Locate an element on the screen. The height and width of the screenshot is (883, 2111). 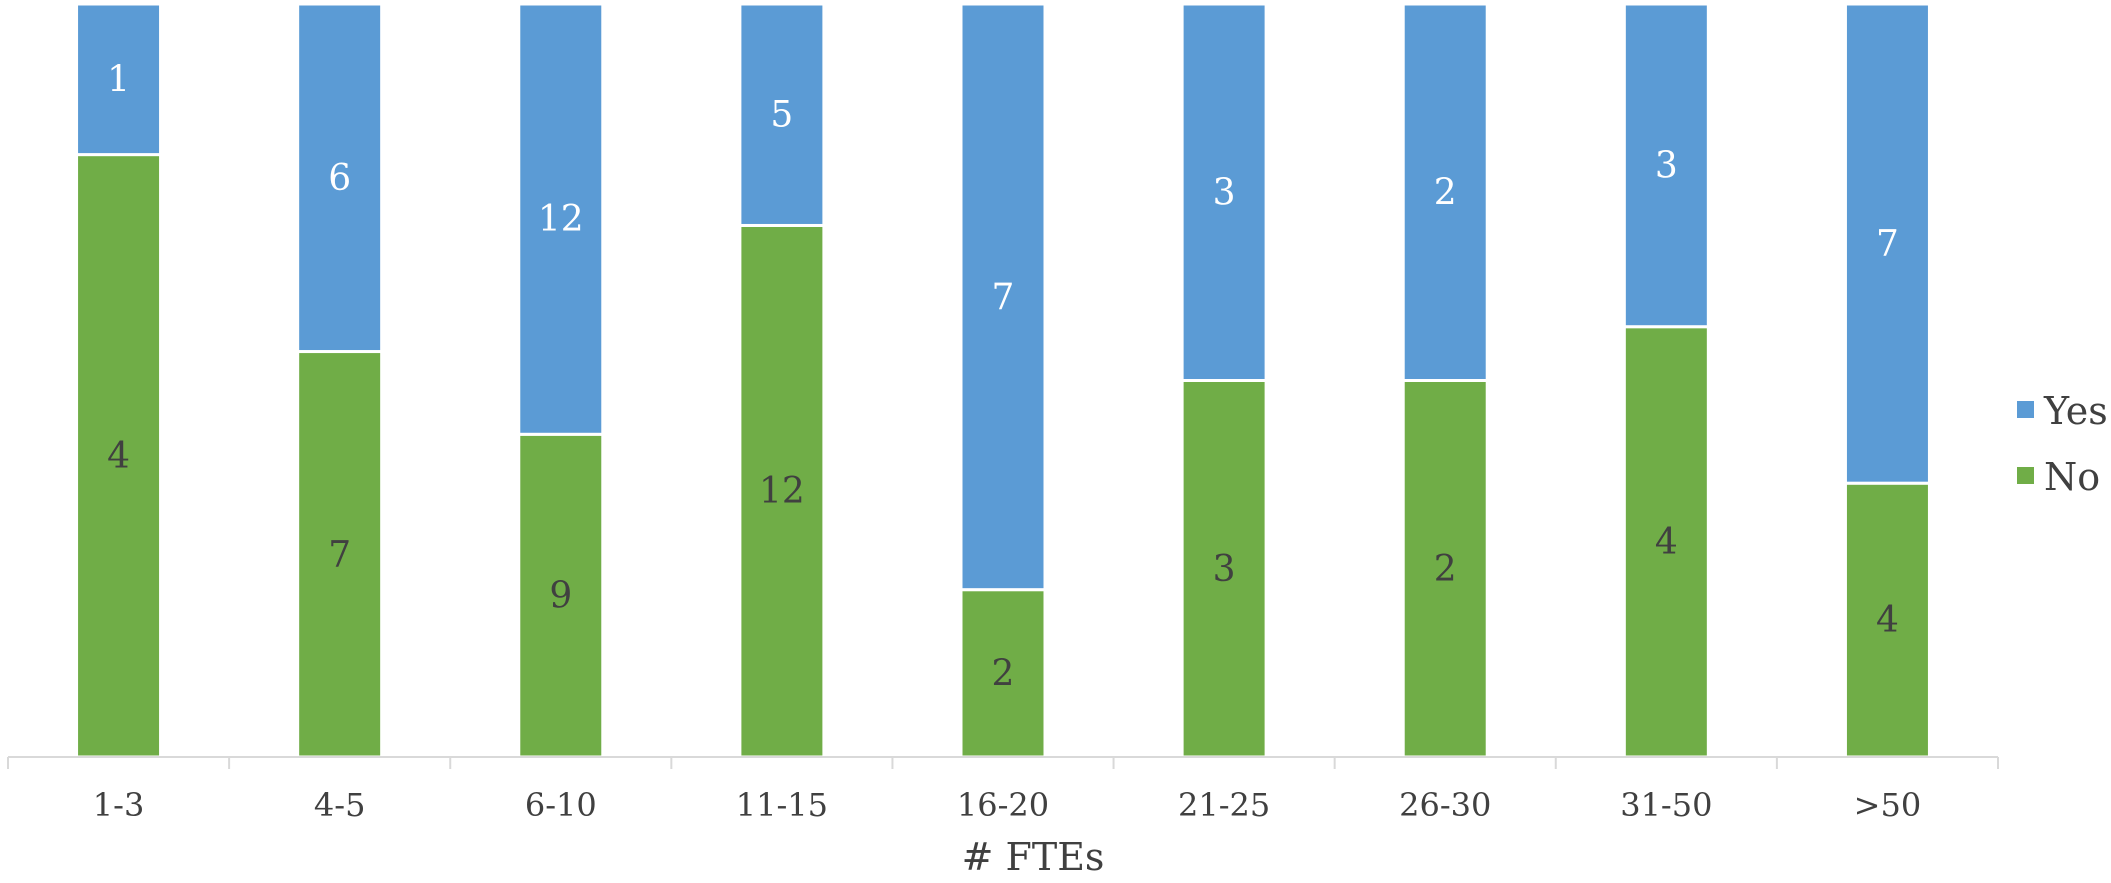
data-label-no-31-50: 4 is located at coordinates (1666, 542).